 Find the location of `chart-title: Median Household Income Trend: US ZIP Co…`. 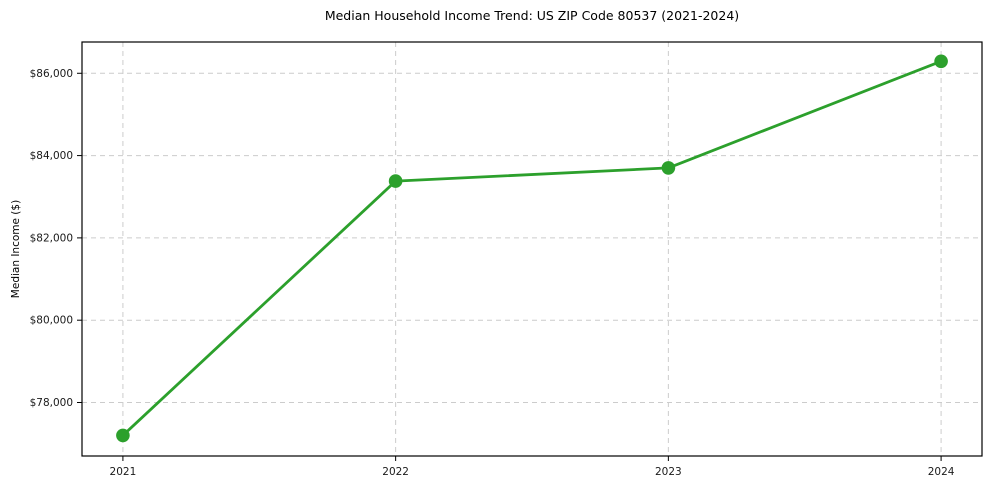

chart-title: Median Household Income Trend: US ZIP Co… is located at coordinates (532, 15).